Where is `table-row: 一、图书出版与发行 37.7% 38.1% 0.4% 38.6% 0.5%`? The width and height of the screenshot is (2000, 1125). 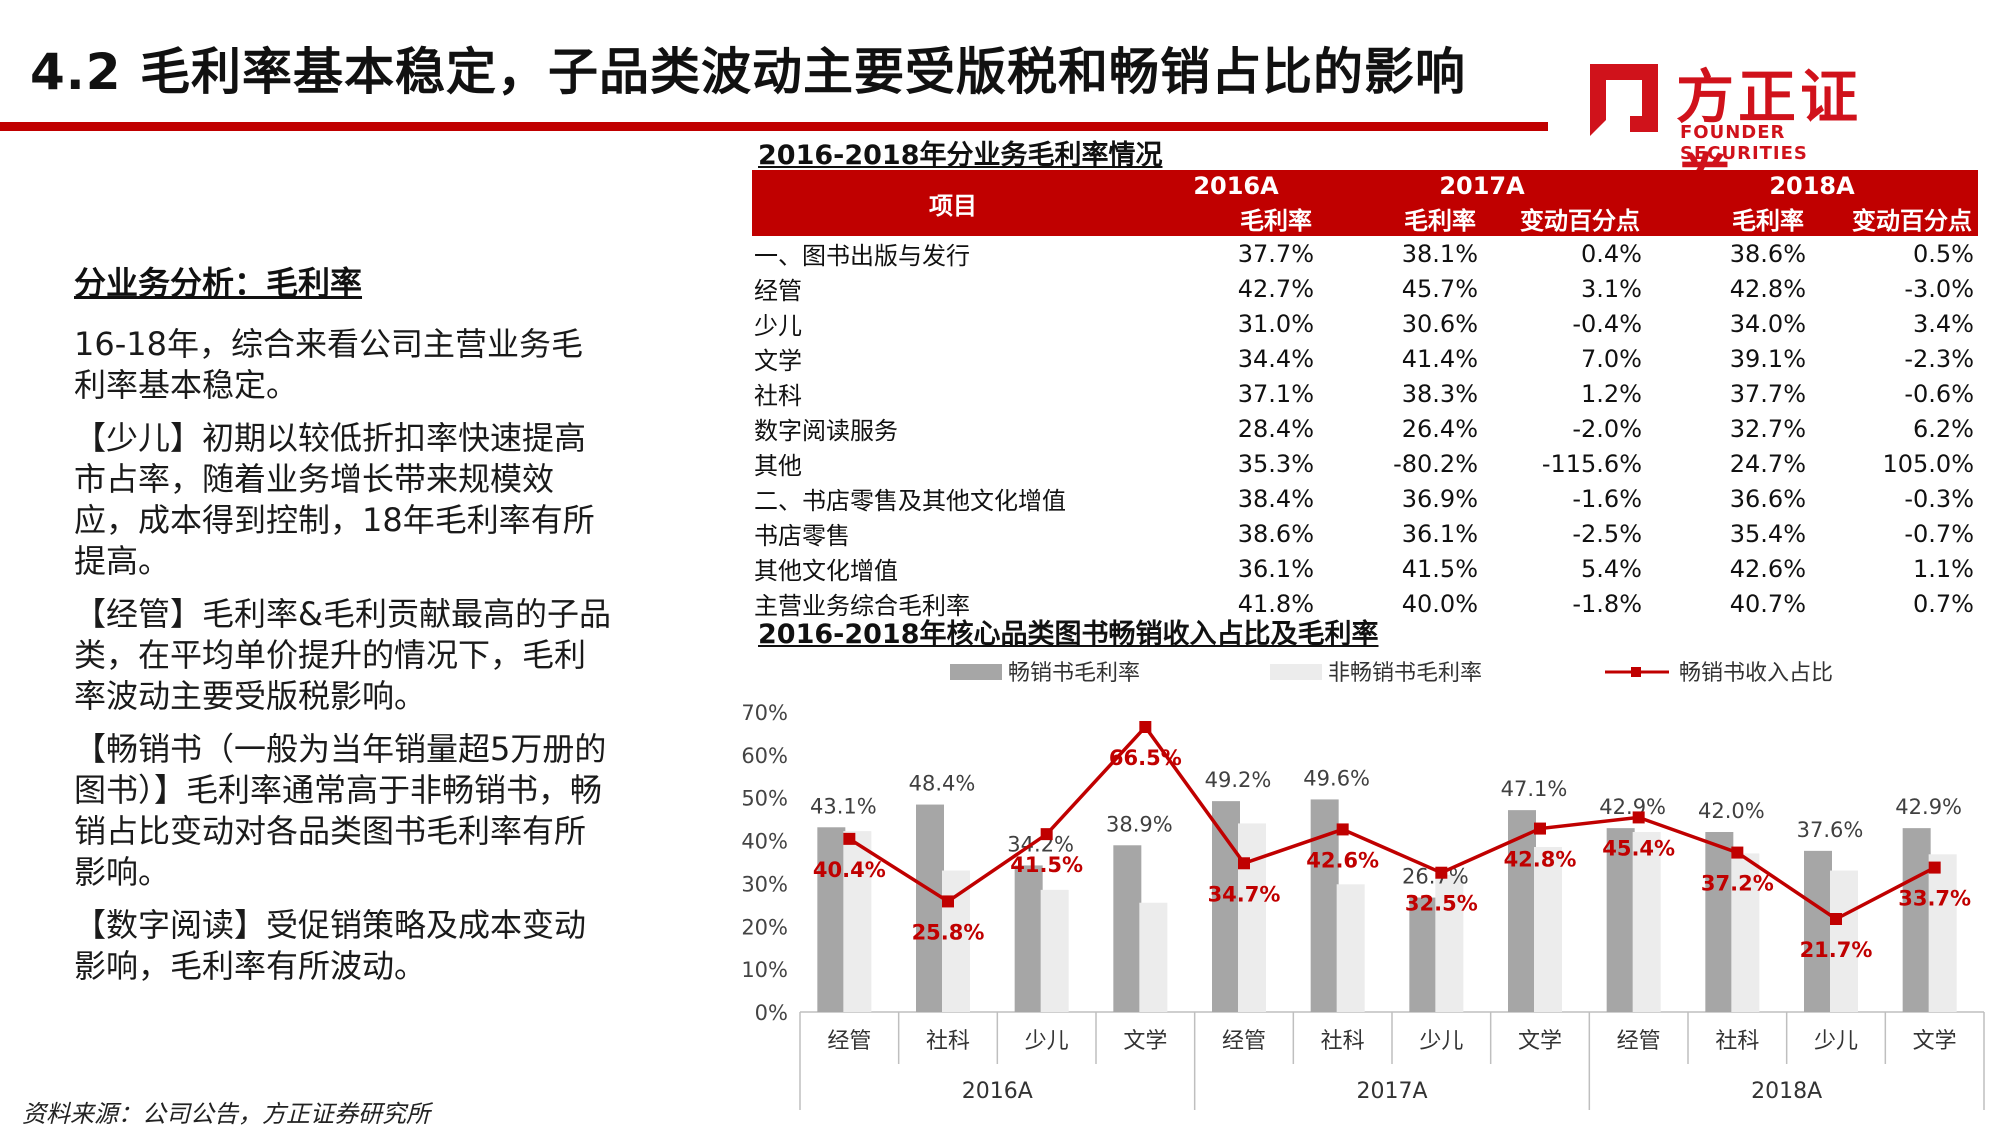 table-row: 一、图书出版与发行 37.7% 38.1% 0.4% 38.6% 0.5% is located at coordinates (1365, 253).